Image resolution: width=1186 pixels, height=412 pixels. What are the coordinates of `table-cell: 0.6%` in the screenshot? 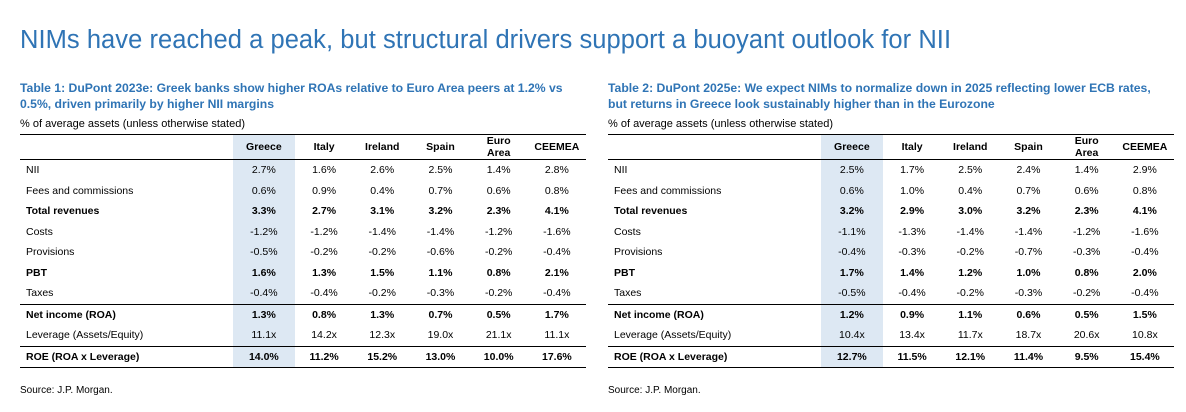 It's located at (1028, 314).